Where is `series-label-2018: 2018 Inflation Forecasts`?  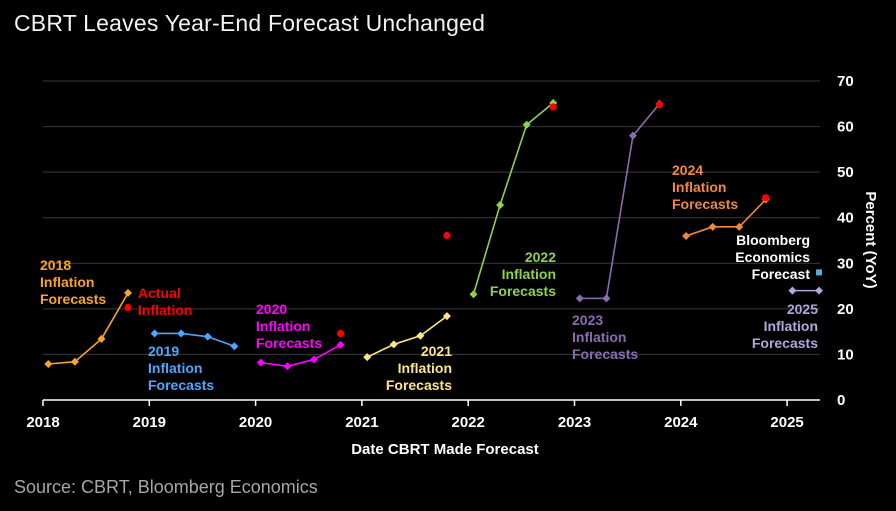 series-label-2018: 2018 Inflation Forecasts is located at coordinates (73, 282).